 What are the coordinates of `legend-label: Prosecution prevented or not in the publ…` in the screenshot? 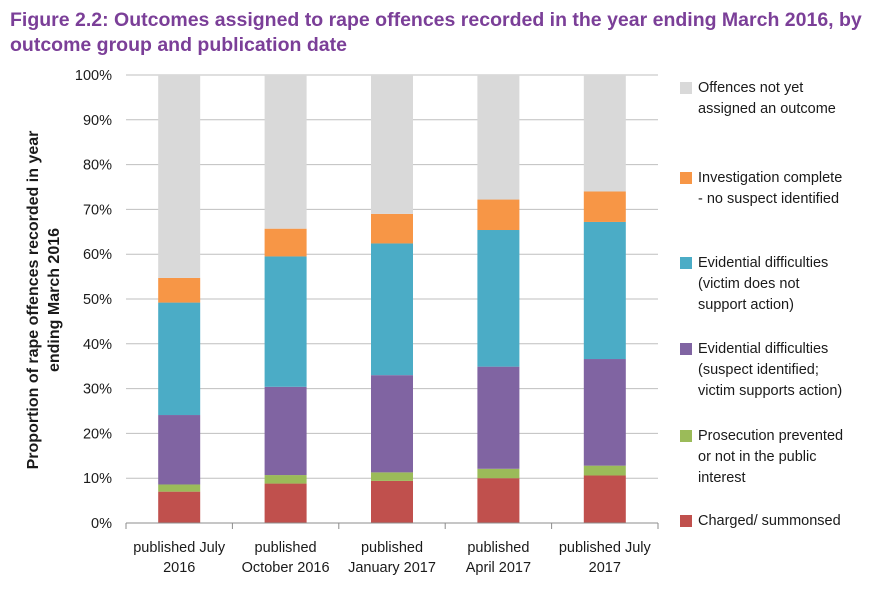 It's located at (771, 457).